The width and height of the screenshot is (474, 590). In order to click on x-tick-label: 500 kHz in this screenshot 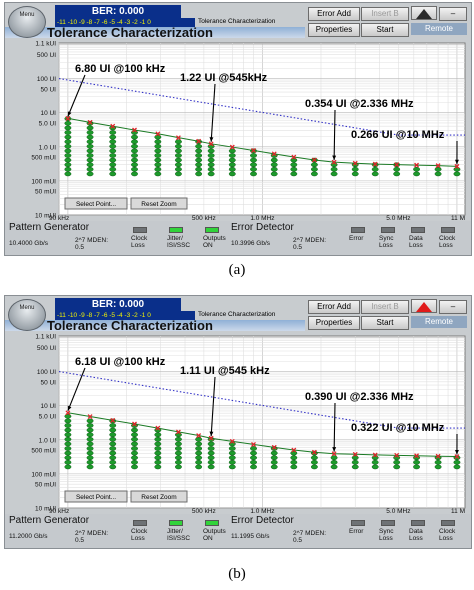, I will do `click(204, 511)`.